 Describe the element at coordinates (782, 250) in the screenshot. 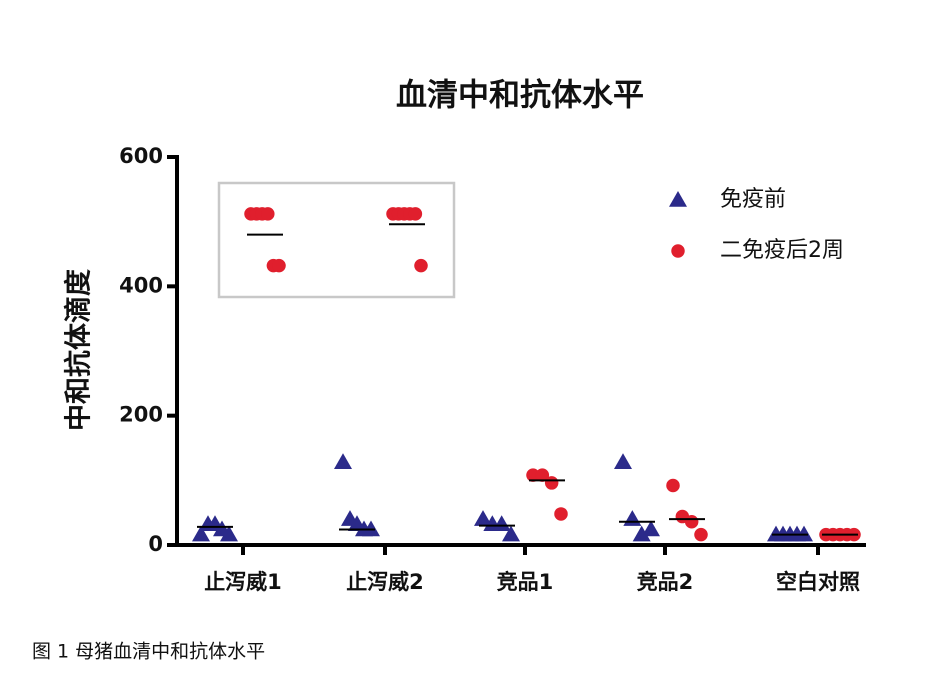

I see `legend-label: 二免疫后2周` at that location.